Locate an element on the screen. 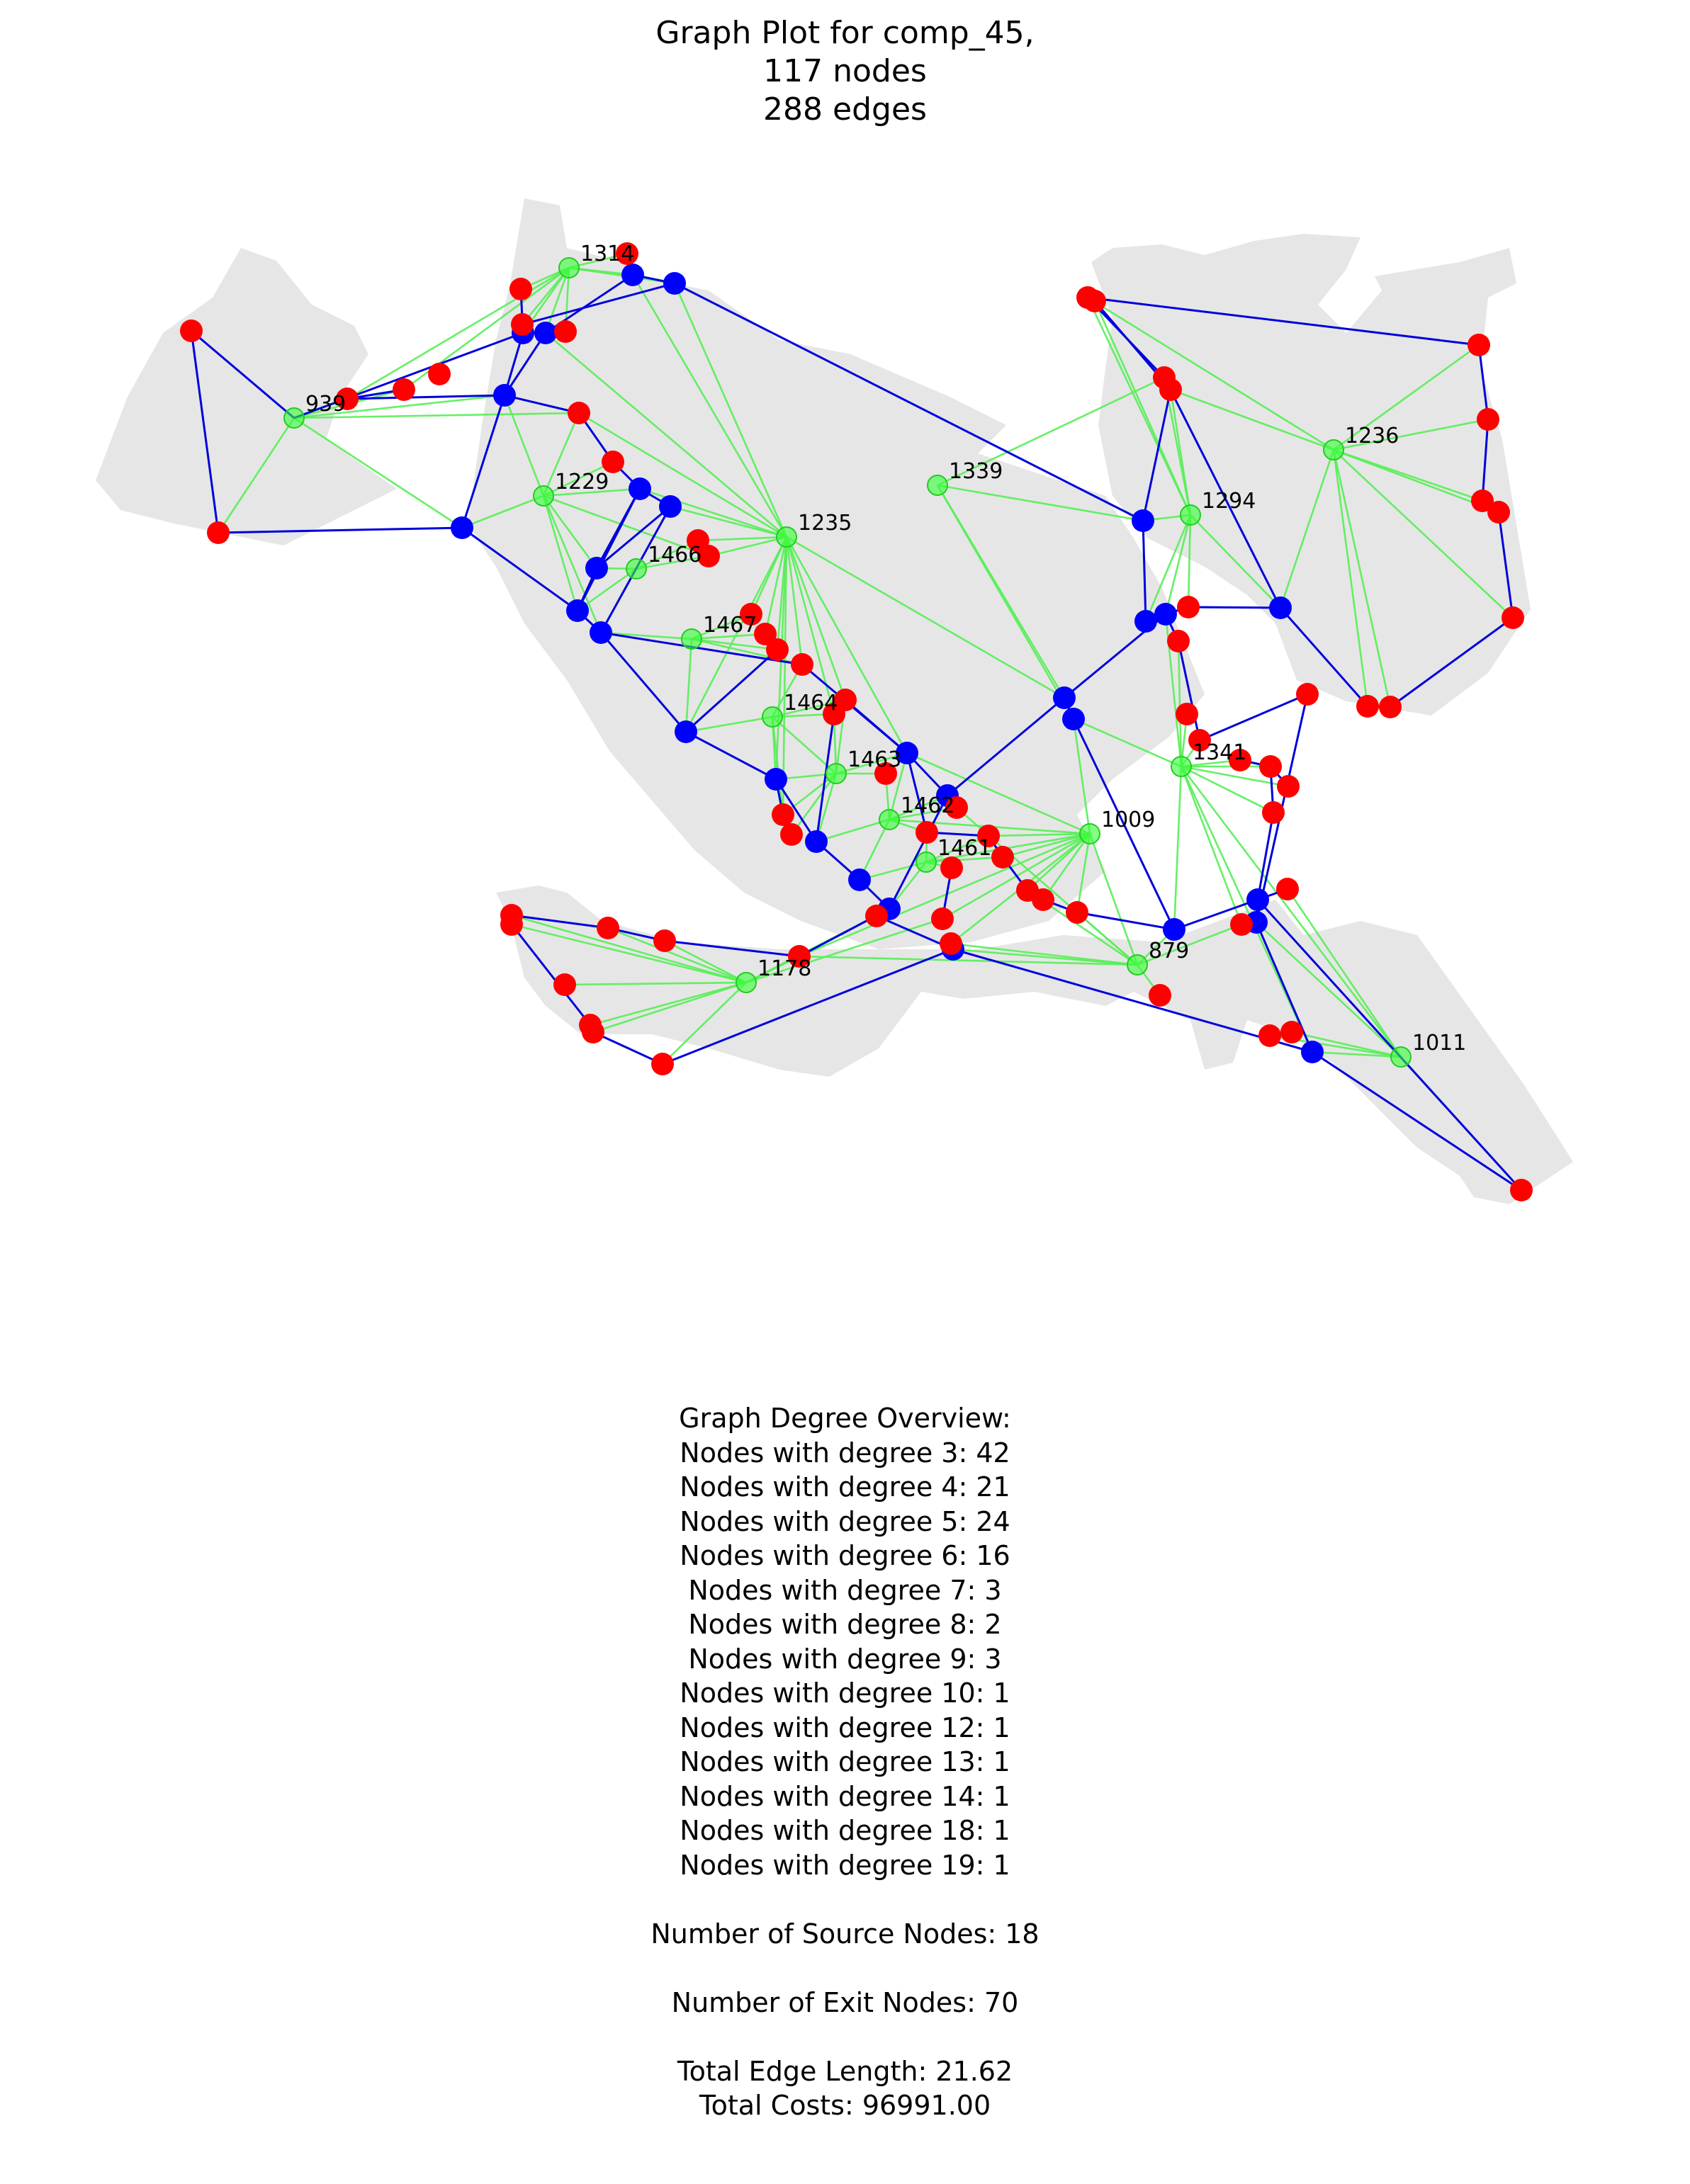 This screenshot has height=2184, width=1690. total-edge-length: Total Edge Length: 21.62 is located at coordinates (845, 2071).